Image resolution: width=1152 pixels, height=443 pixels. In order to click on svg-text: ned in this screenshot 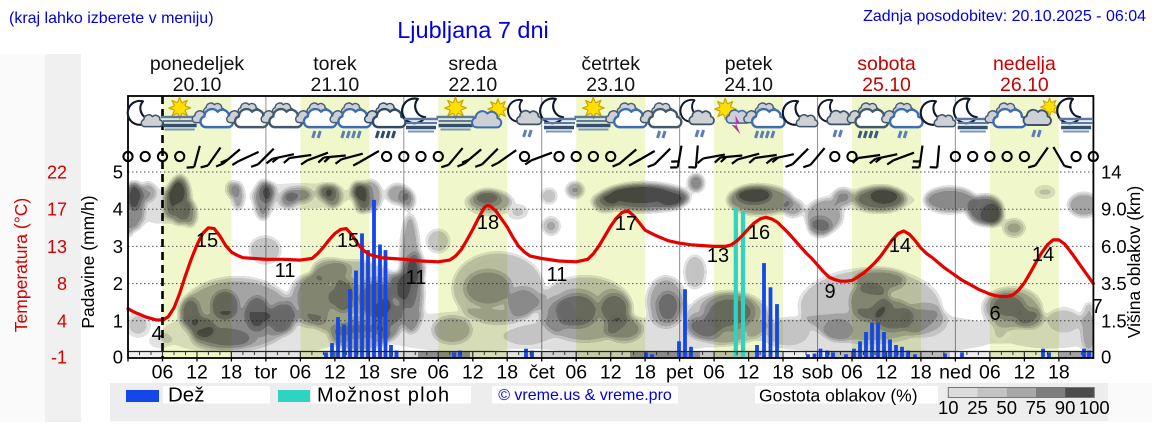, I will do `click(955, 373)`.